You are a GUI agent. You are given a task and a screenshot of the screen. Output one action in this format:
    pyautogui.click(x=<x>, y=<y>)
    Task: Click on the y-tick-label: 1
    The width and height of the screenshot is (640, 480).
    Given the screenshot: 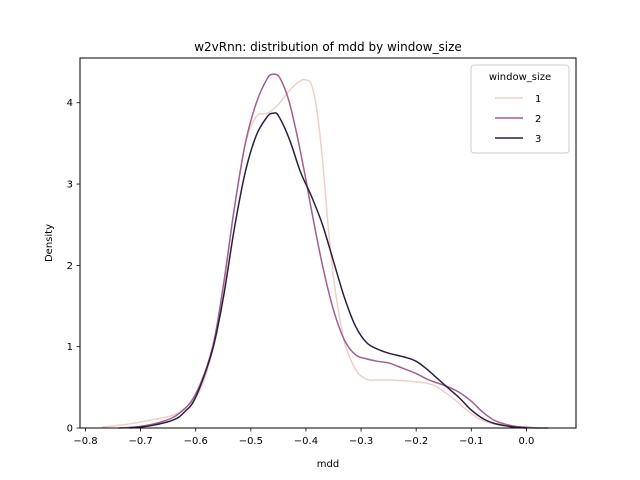 What is the action you would take?
    pyautogui.click(x=70, y=347)
    